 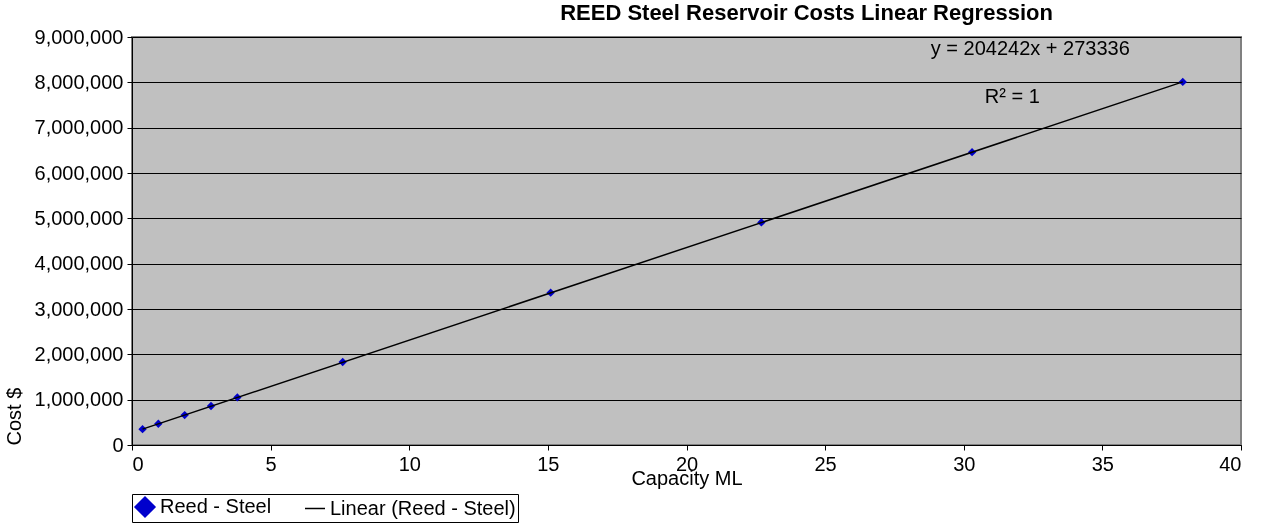 What do you see at coordinates (79, 399) in the screenshot?
I see `y-tick-label: 1,000,000` at bounding box center [79, 399].